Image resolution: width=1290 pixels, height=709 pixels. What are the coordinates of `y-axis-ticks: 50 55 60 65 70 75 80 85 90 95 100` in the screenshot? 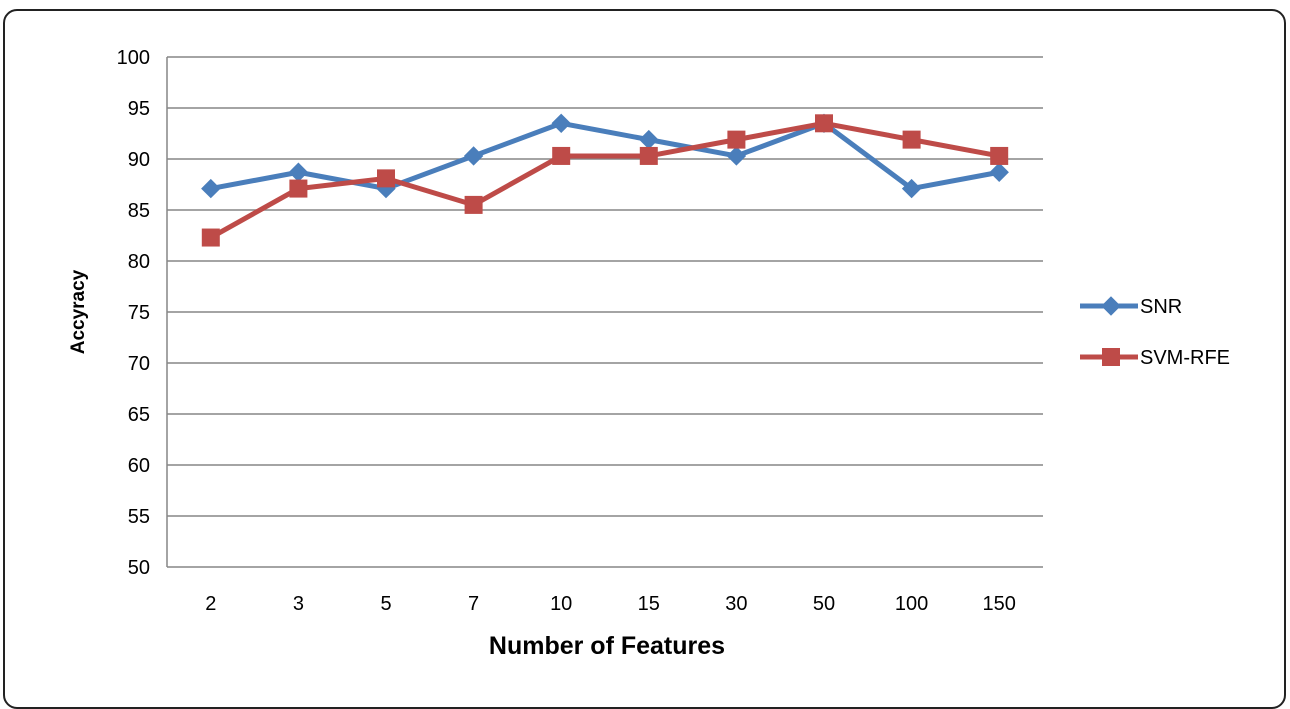 It's located at (133, 313).